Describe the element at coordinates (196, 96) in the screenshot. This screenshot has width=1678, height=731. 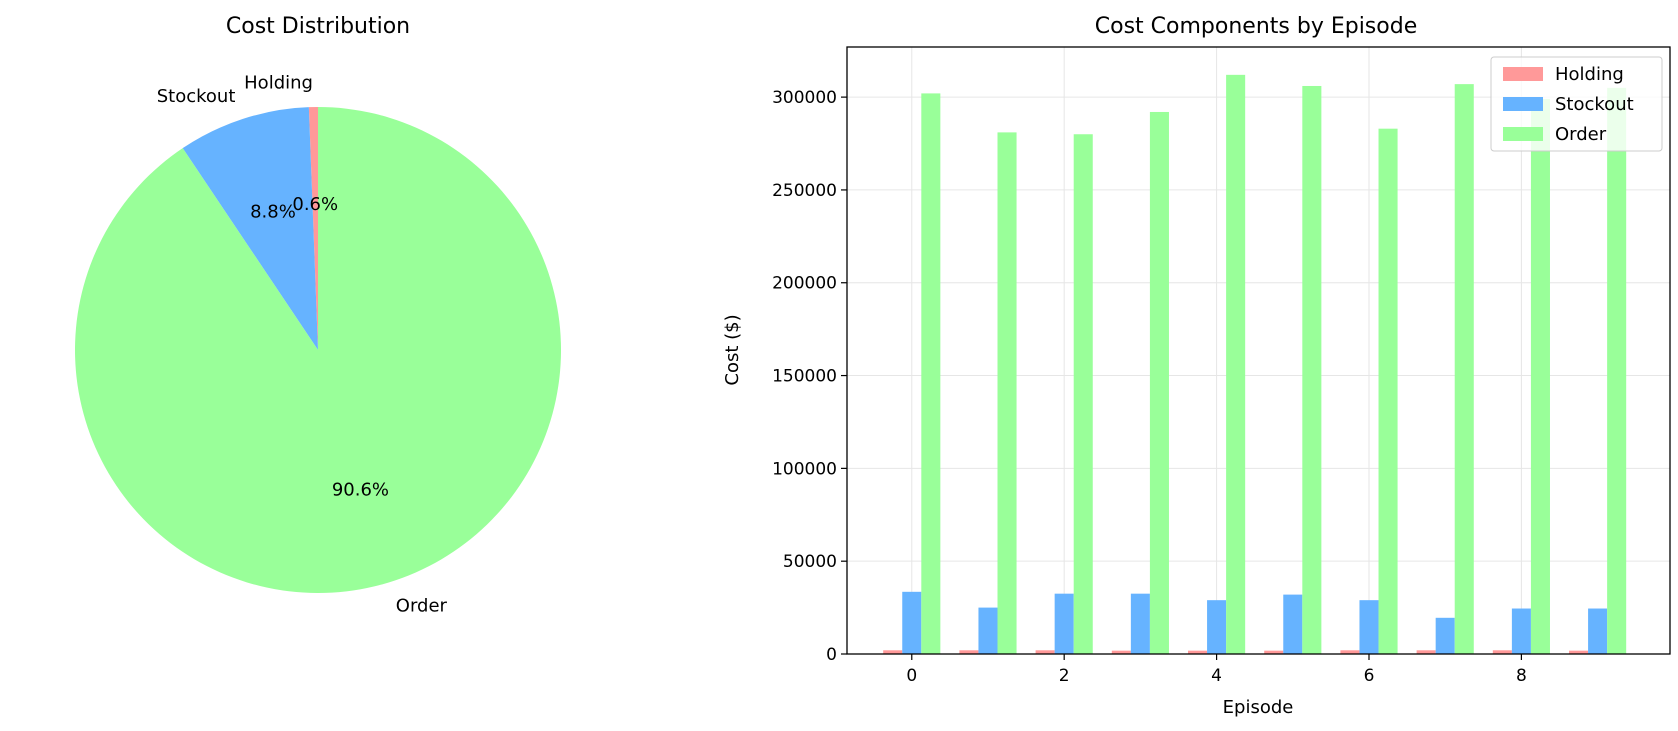
I see `pie-slice-label-stockout: Stockout` at that location.